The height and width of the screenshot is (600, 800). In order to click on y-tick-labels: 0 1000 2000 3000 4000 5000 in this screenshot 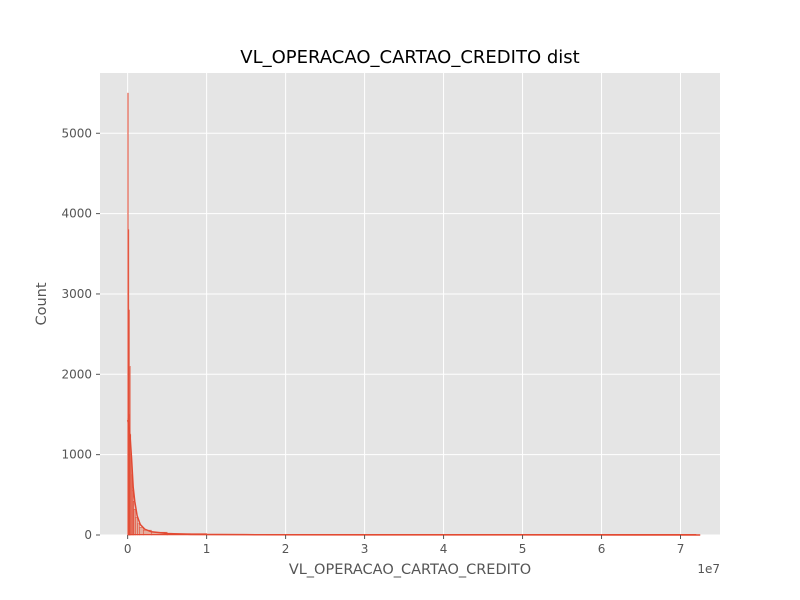, I will do `click(80, 334)`.